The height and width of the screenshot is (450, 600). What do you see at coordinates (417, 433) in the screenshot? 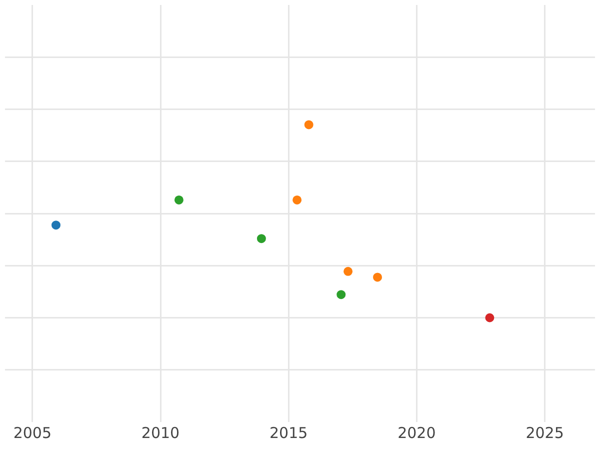
I see `x-tick-label: 2020` at bounding box center [417, 433].